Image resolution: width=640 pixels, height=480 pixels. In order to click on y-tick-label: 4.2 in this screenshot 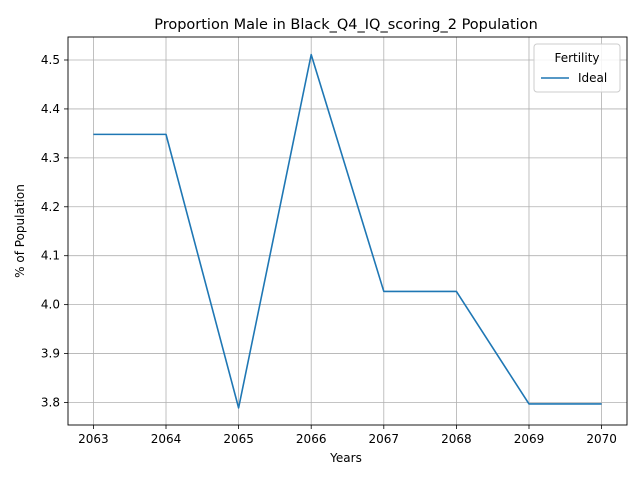, I will do `click(50, 207)`.